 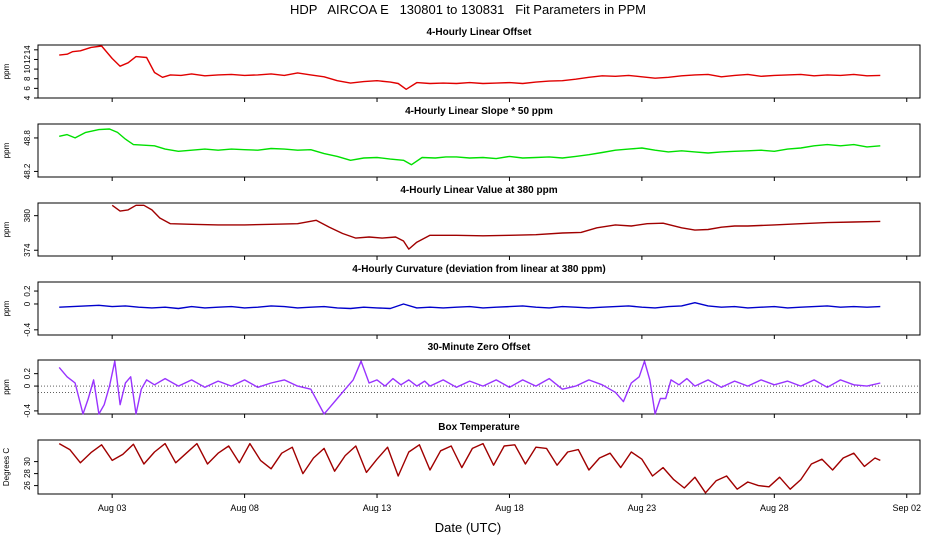 I want to click on x-tick-label: Aug 23, so click(x=642, y=508).